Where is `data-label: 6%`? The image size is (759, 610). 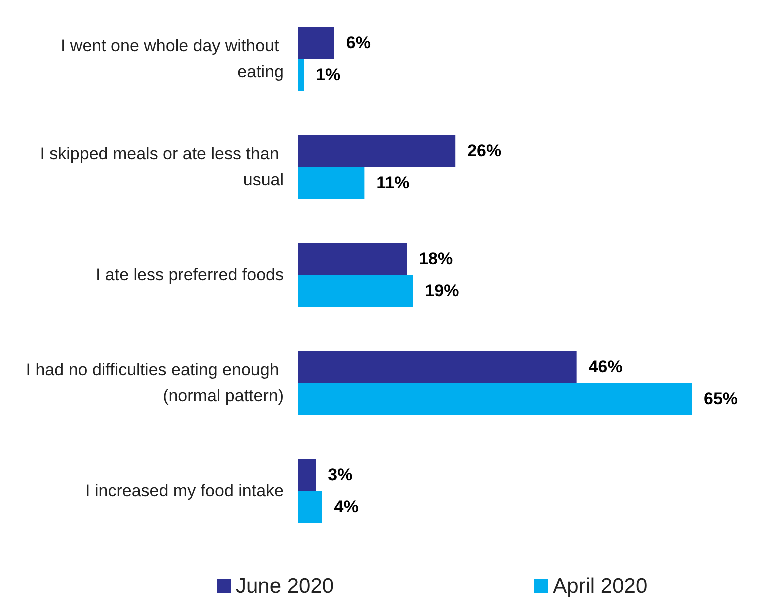
data-label: 6% is located at coordinates (358, 43).